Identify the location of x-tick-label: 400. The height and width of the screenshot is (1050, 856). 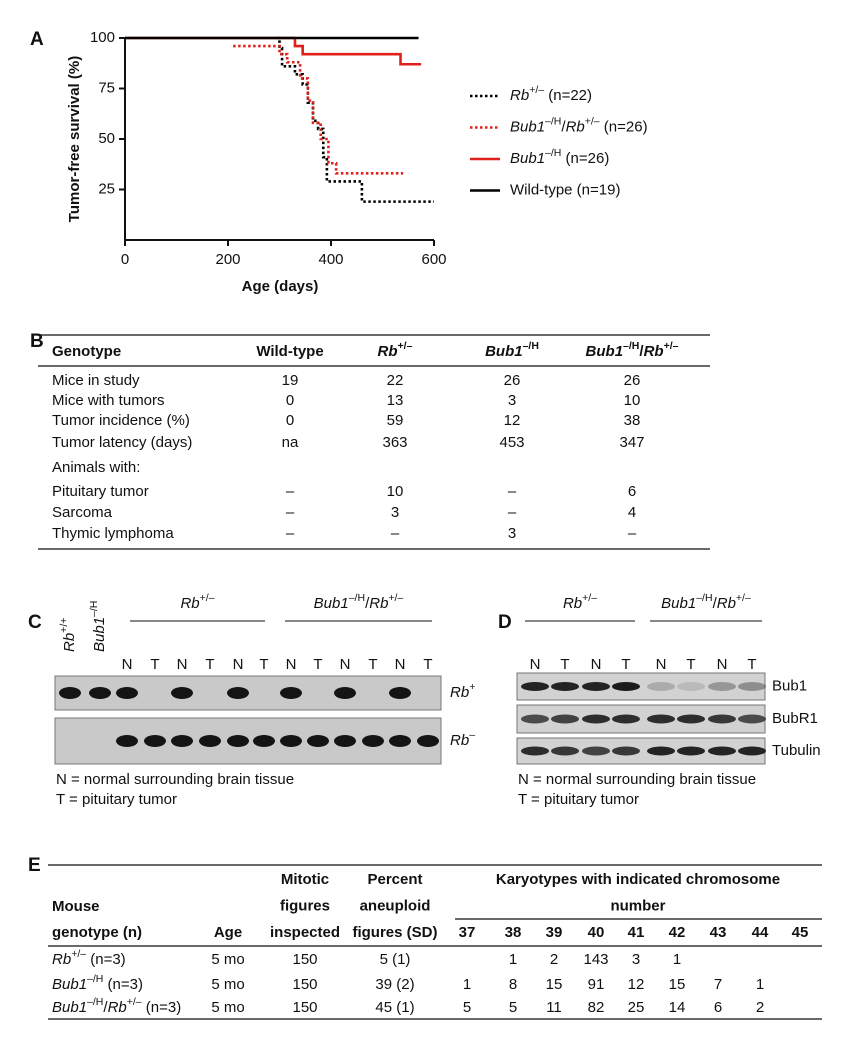
(330, 259).